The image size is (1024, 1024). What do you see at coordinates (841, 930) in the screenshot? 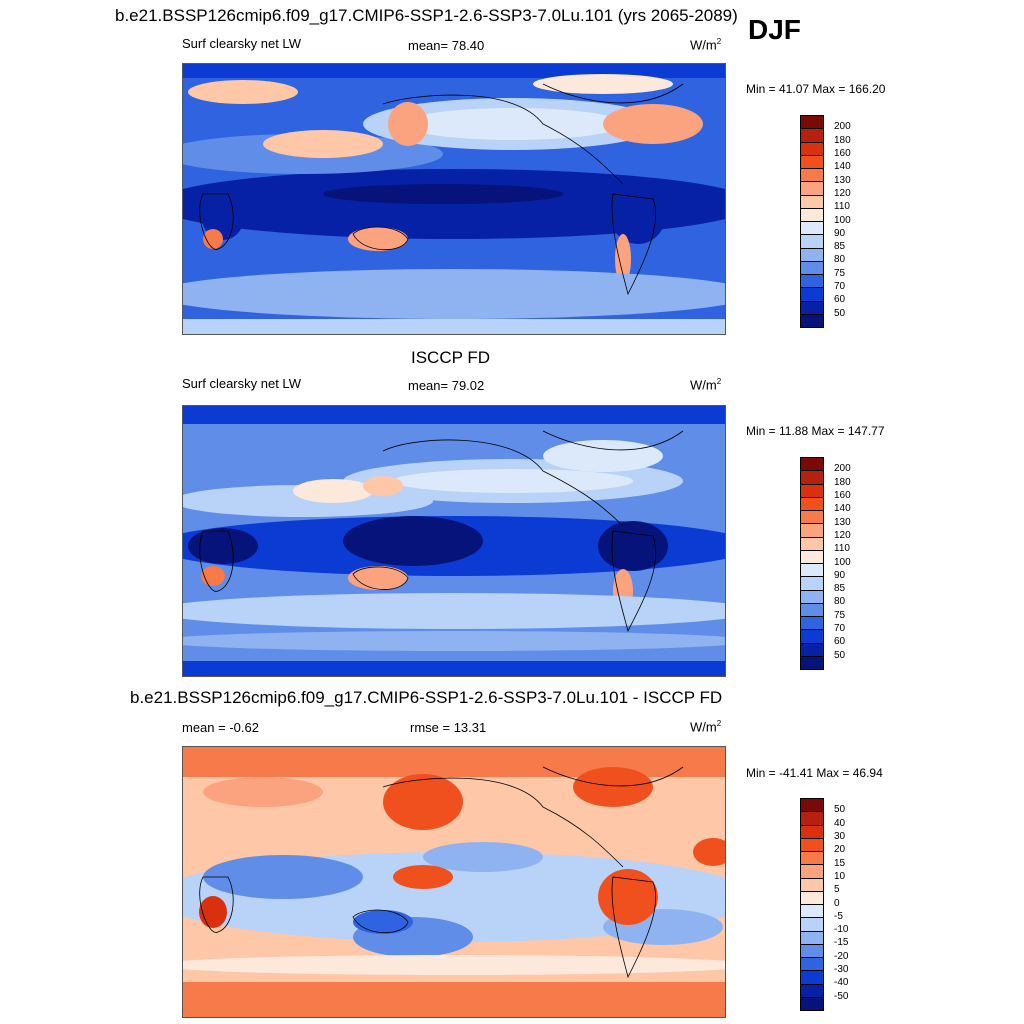
I see `colorbar-tick-label: -10` at bounding box center [841, 930].